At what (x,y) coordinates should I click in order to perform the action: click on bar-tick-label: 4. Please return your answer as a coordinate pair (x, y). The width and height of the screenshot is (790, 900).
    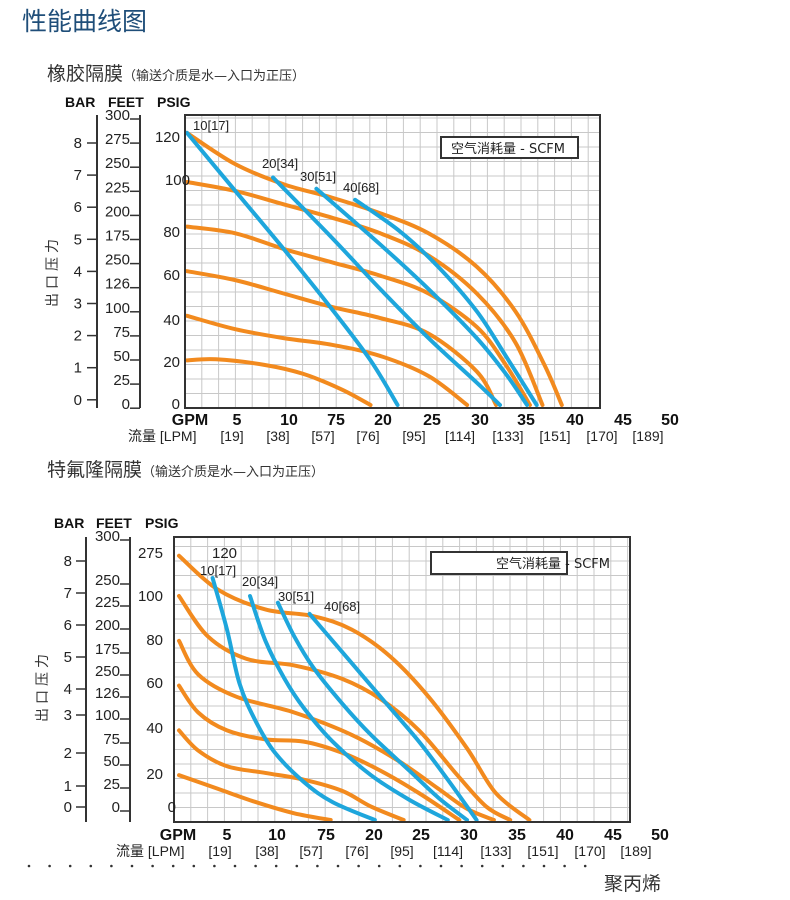
    Looking at the image, I should click on (68, 689).